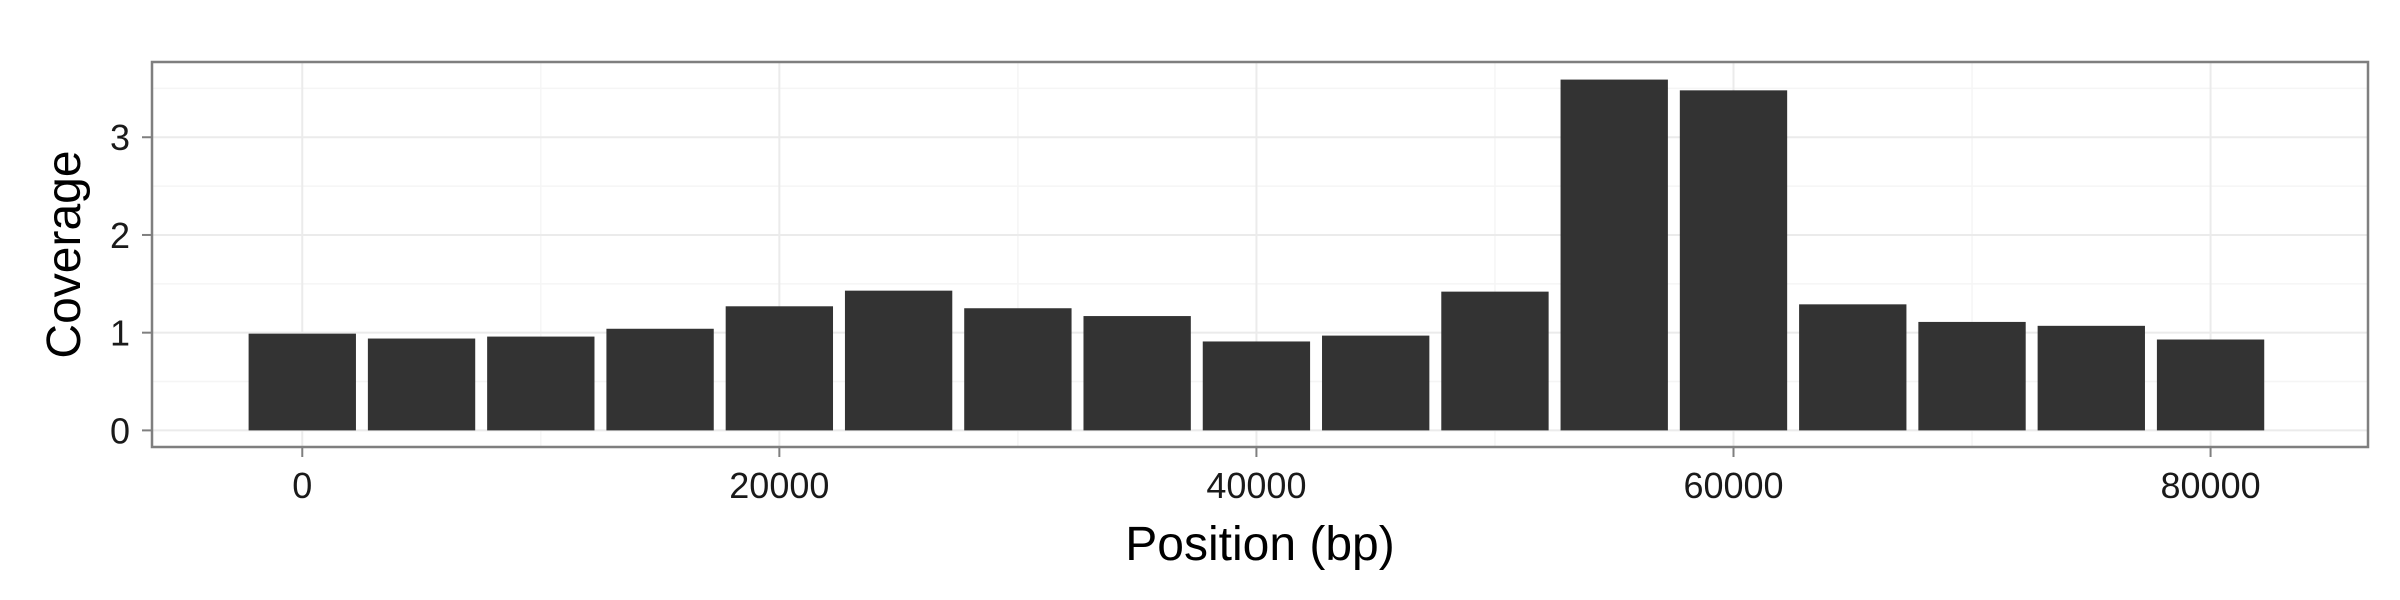 Image resolution: width=2400 pixels, height=600 pixels. What do you see at coordinates (120, 333) in the screenshot?
I see `y-tick-label: 1` at bounding box center [120, 333].